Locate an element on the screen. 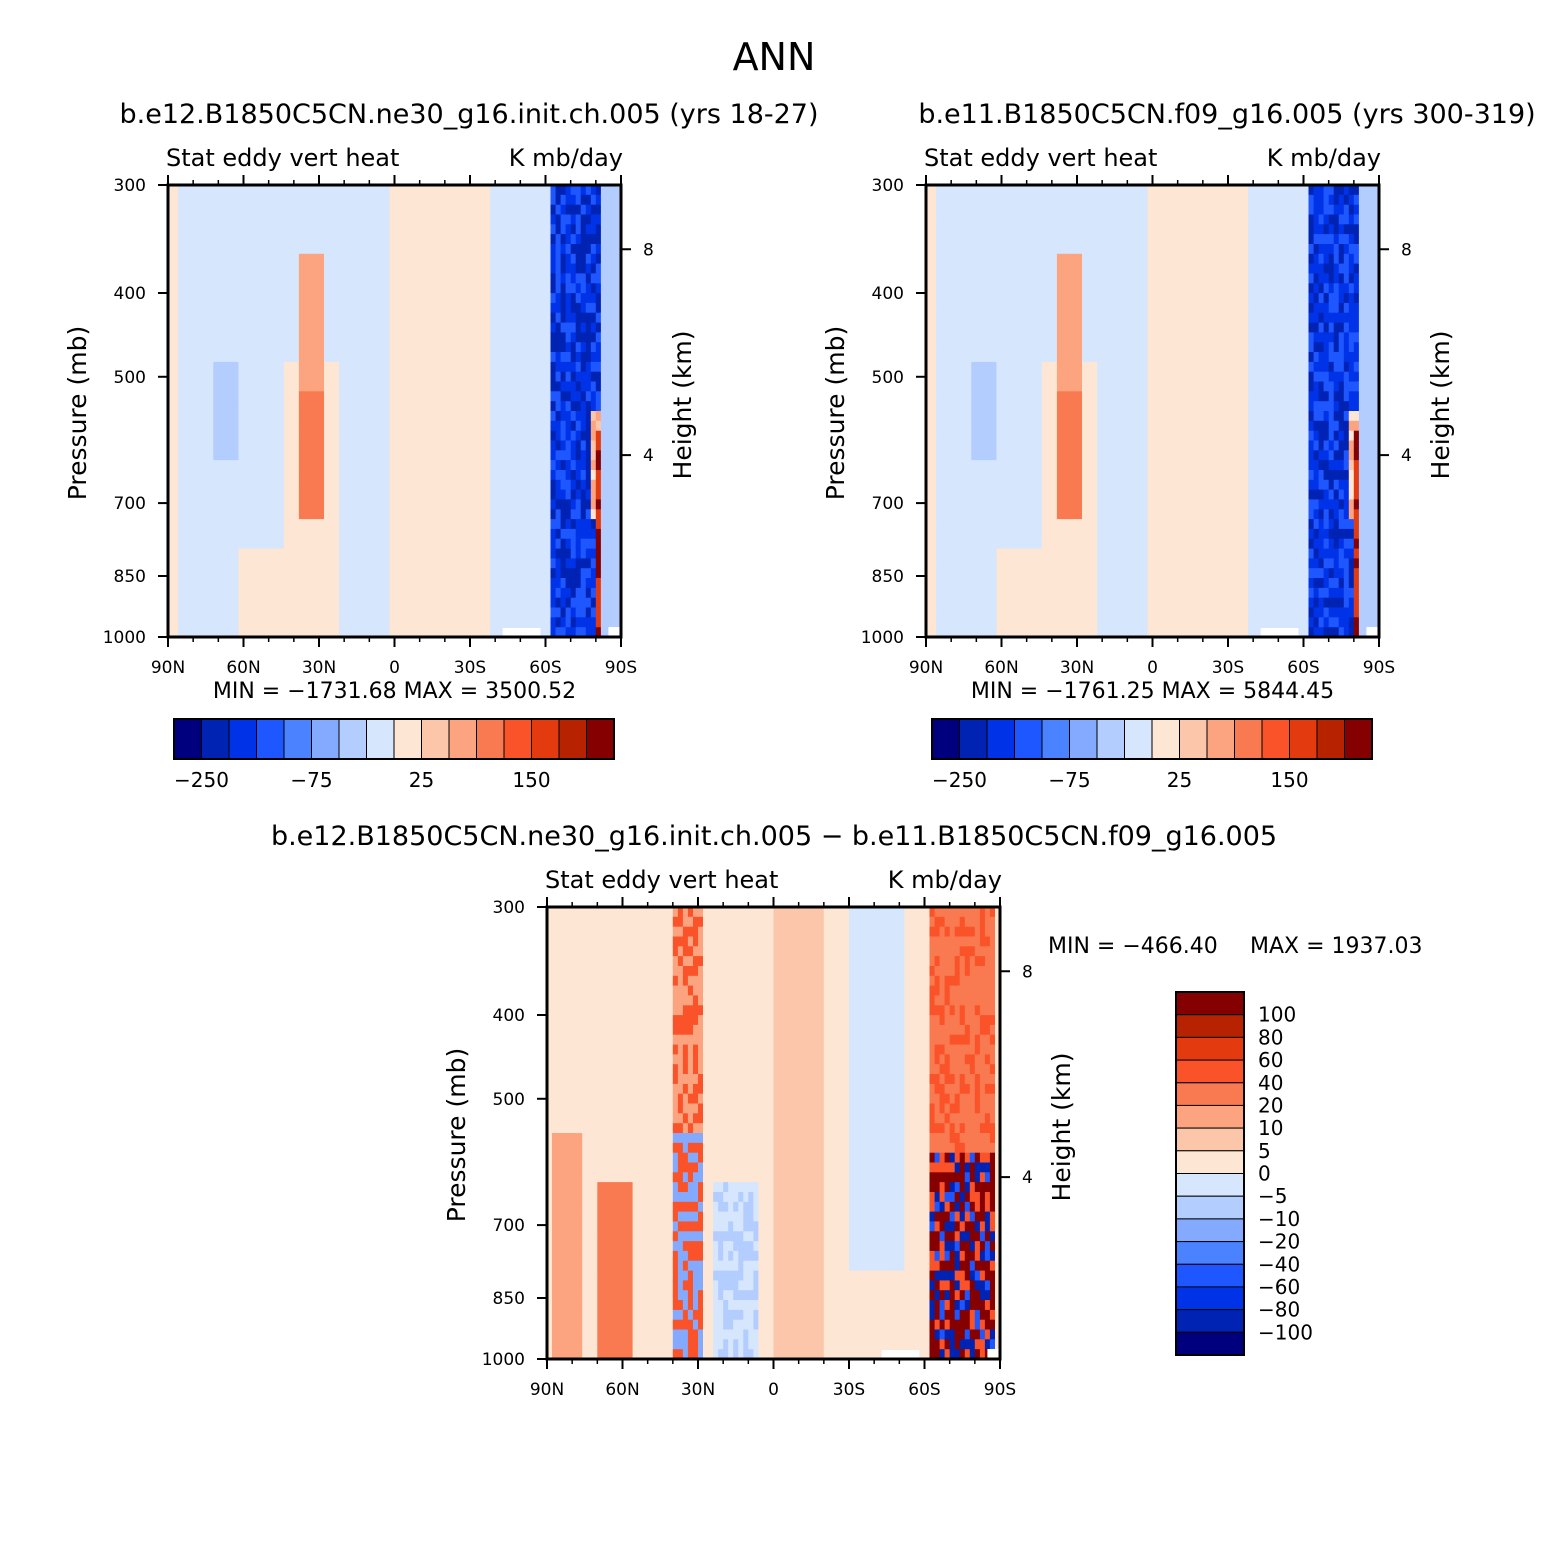 The image size is (1547, 1544). colorbar-label: −75 is located at coordinates (311, 780).